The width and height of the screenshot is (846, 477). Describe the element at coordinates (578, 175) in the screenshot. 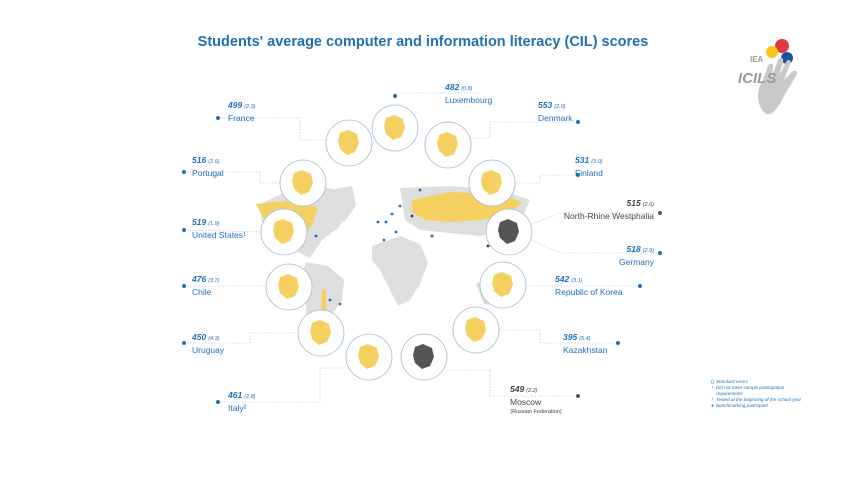

I see `marker-dot-finland` at that location.